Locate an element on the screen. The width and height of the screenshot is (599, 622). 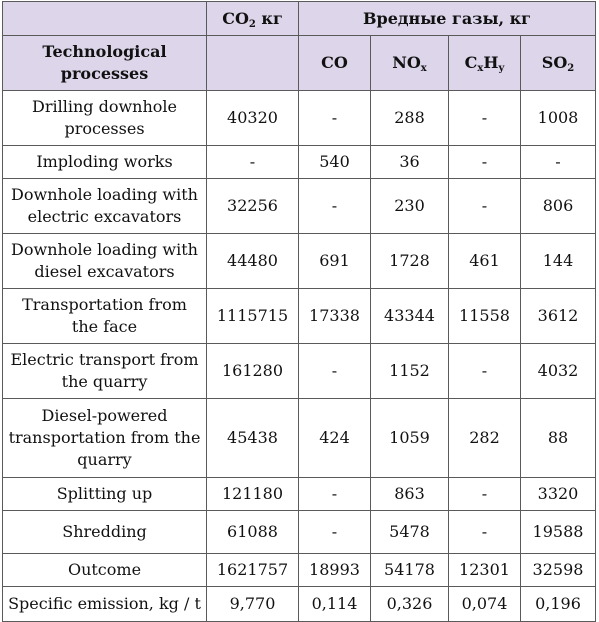
nox-header: NOx is located at coordinates (409, 63).